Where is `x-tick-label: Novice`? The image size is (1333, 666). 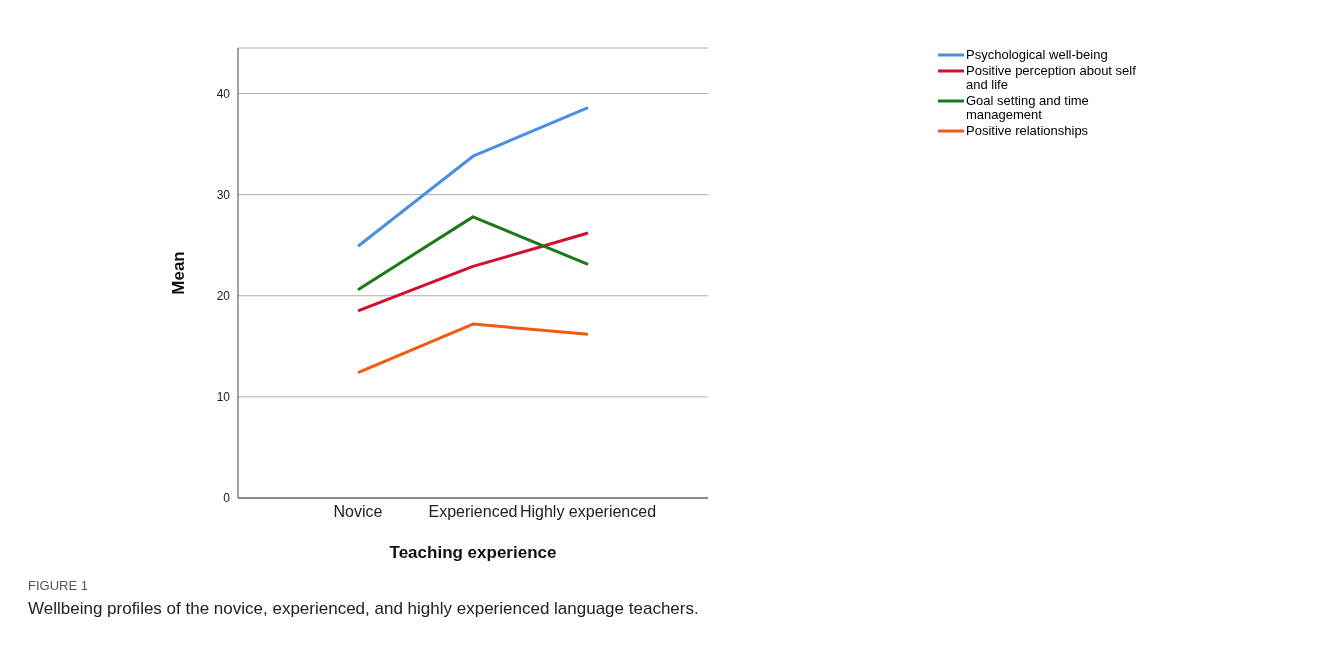
x-tick-label: Novice is located at coordinates (358, 512).